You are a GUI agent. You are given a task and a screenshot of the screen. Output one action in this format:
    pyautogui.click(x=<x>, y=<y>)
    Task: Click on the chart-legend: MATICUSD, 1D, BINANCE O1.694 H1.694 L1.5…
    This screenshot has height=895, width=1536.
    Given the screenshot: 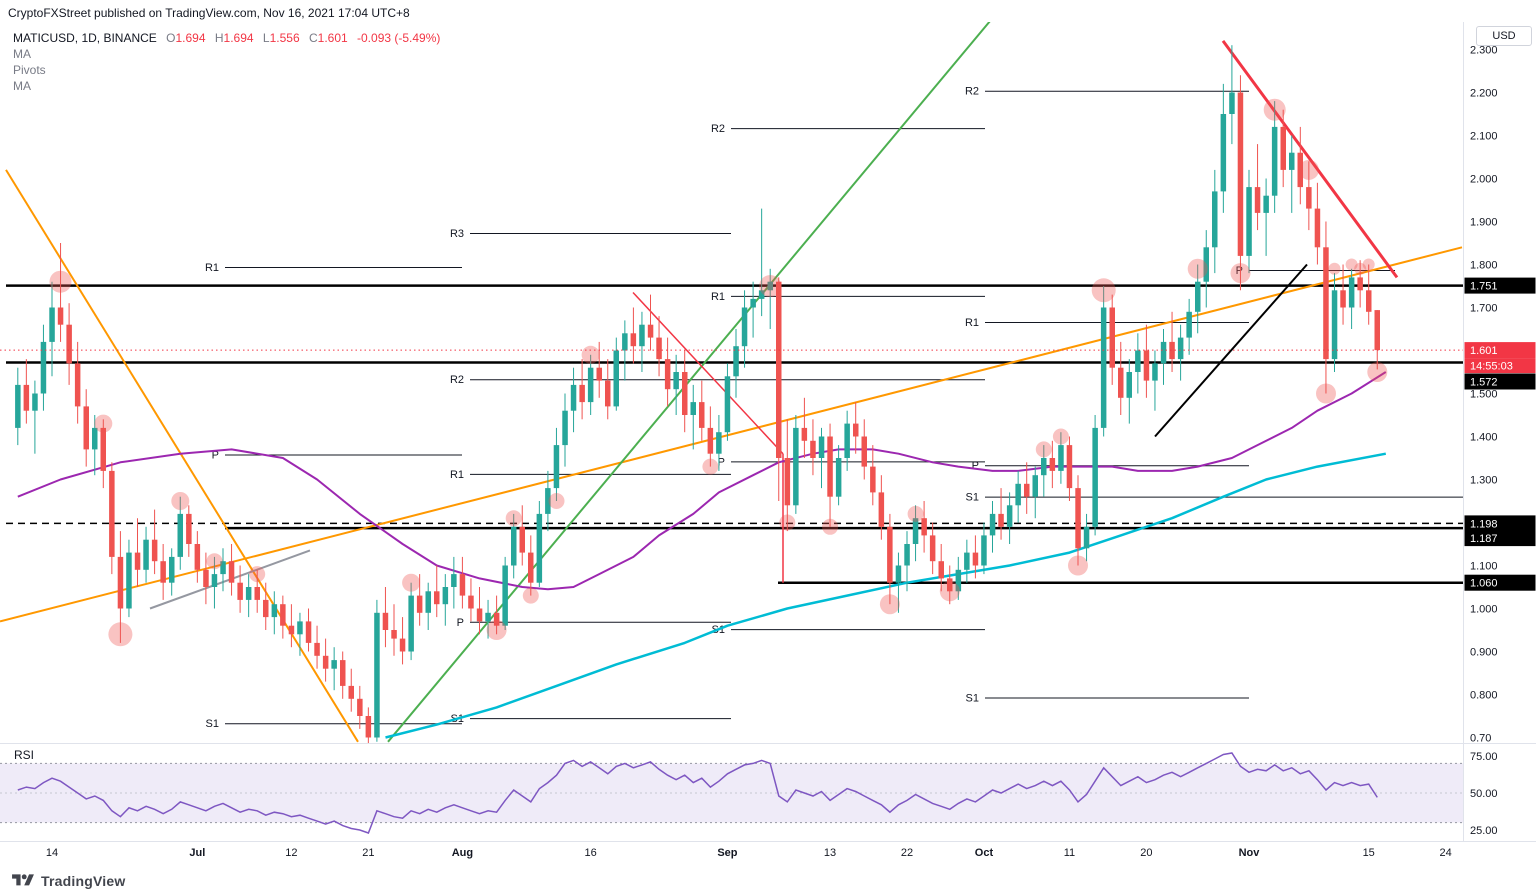 What is the action you would take?
    pyautogui.click(x=226, y=62)
    